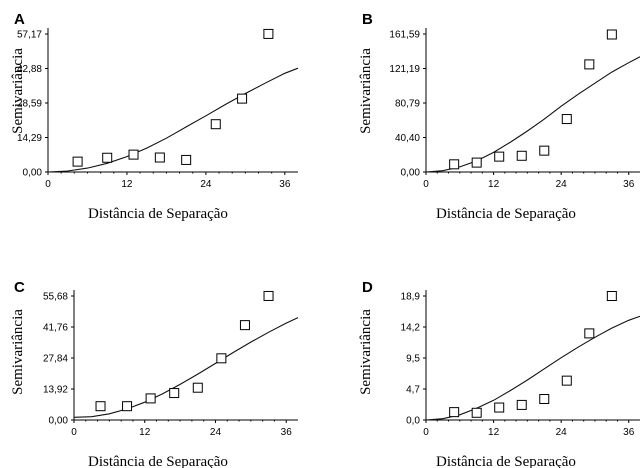 The height and width of the screenshot is (468, 640). I want to click on y-tick-label: 55,68, so click(55, 297).